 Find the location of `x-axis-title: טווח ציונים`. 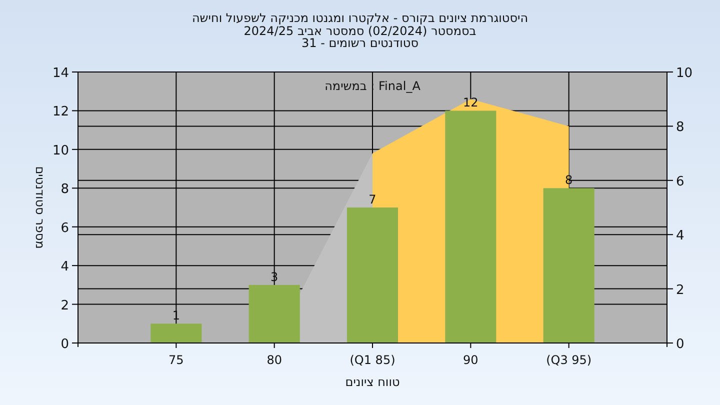

x-axis-title: טווח ציונים is located at coordinates (372, 382).